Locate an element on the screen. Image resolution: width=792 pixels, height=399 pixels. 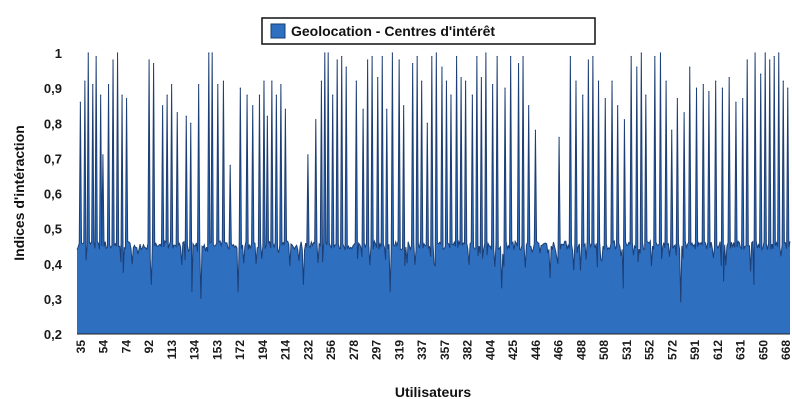
x-tick-label: 113 is located at coordinates (172, 350).